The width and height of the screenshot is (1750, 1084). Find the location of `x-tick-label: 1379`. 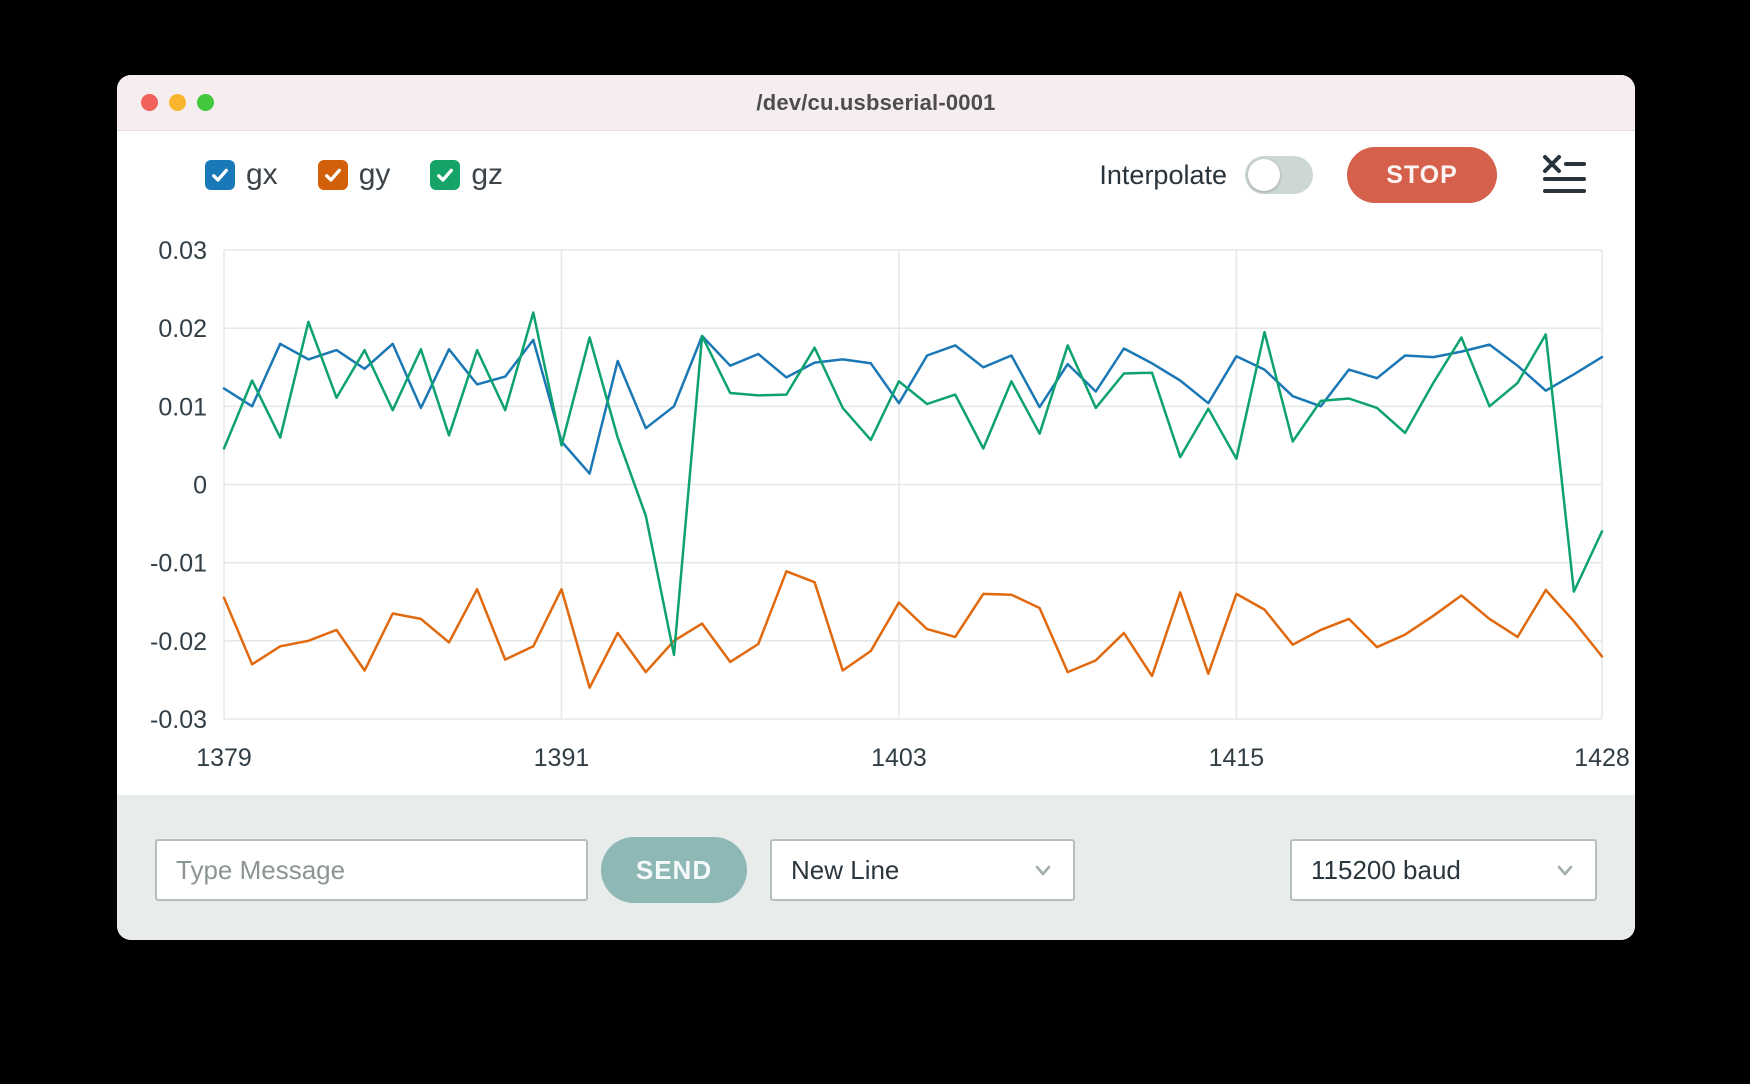

x-tick-label: 1379 is located at coordinates (224, 758).